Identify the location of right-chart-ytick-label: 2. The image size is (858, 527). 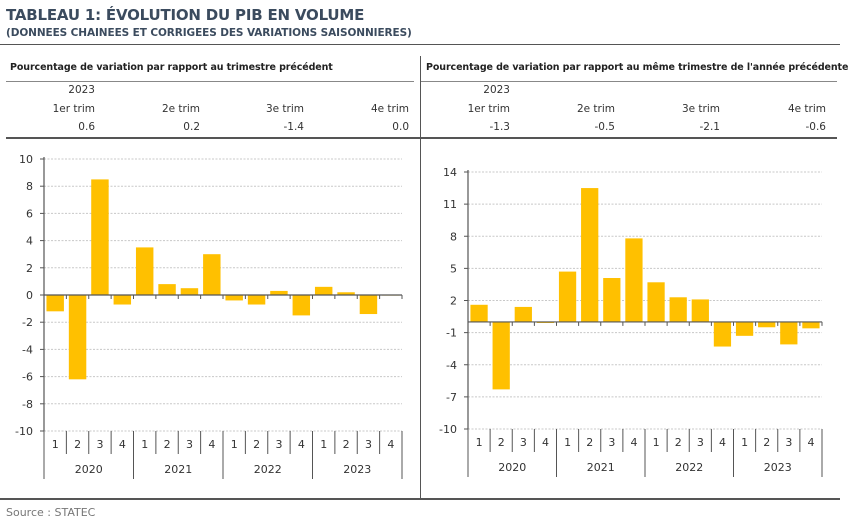
(453, 301).